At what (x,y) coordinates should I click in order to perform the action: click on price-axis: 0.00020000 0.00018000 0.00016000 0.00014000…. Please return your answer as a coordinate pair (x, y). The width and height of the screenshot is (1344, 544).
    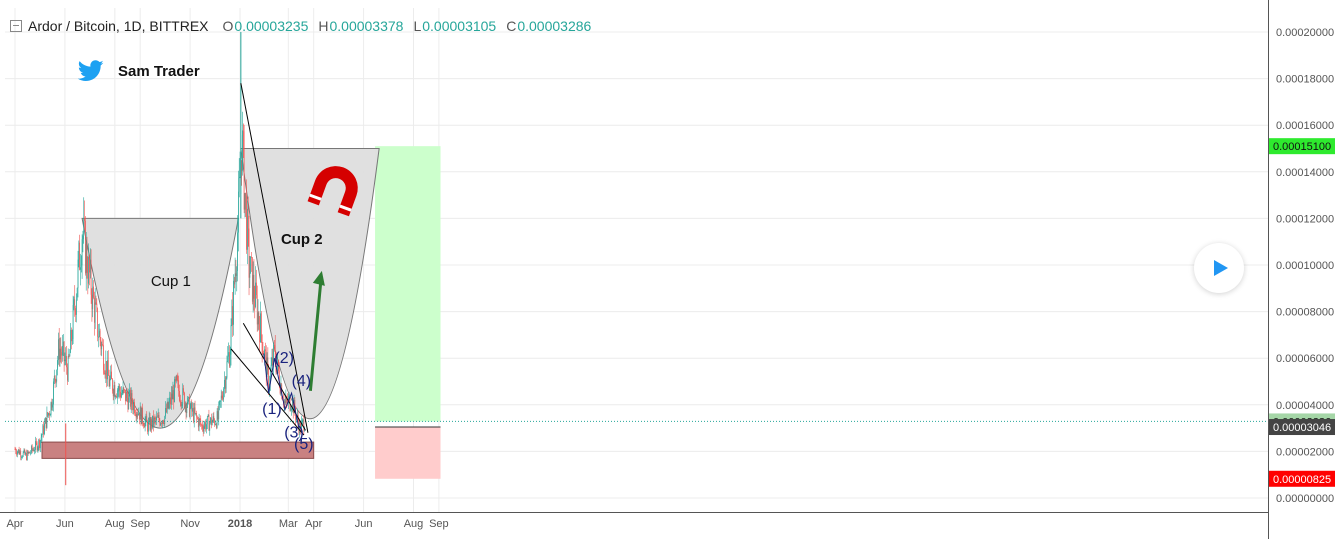
    Looking at the image, I should click on (1302, 269).